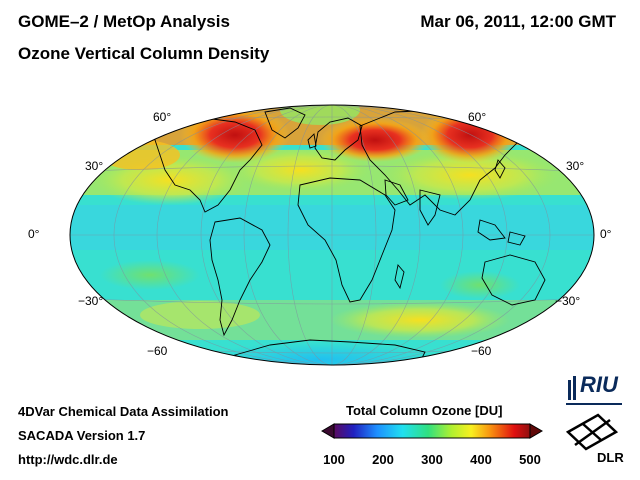  Describe the element at coordinates (124, 21) in the screenshot. I see `title-line-1: GOME–2 / MetOp Analysis` at that location.